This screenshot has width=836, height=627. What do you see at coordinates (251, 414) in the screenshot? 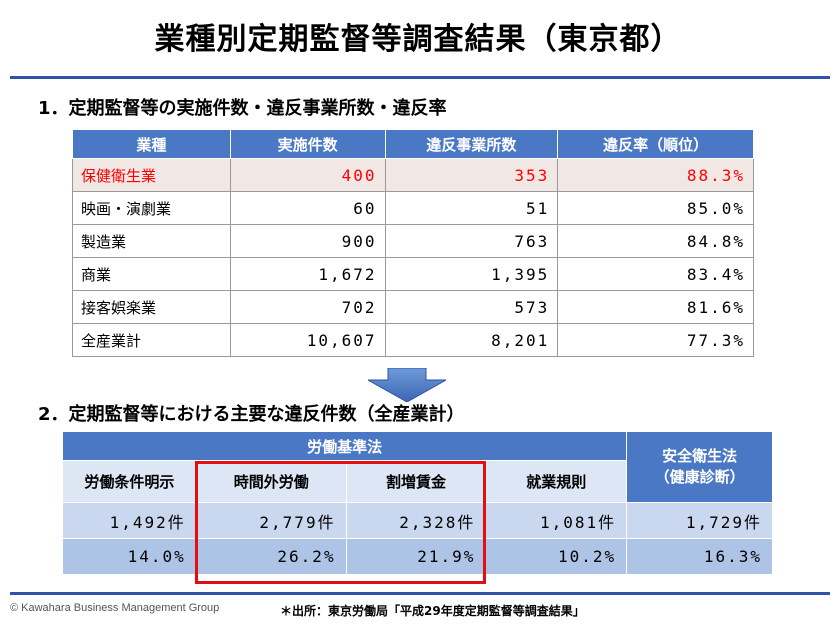
I see `section2-heading: 2．定期監督等における主要な違反件数（全産業計）` at bounding box center [251, 414].